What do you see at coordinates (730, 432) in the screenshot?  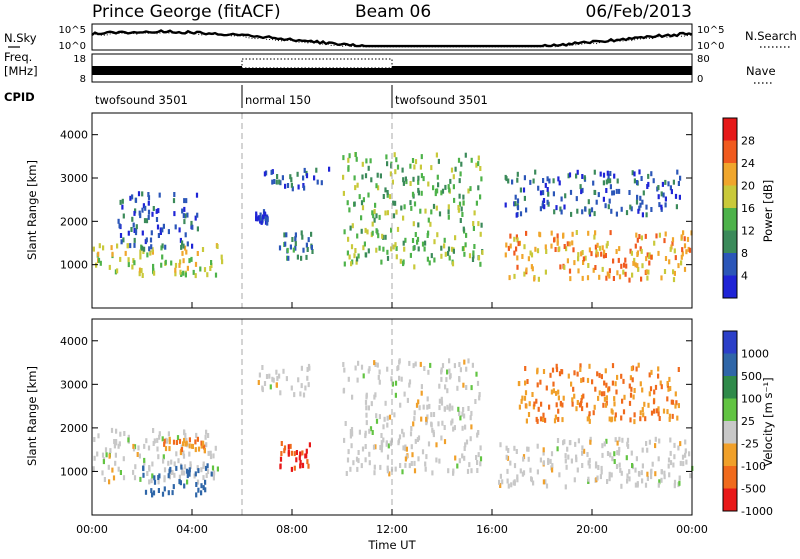 I see `colorbar-segment` at bounding box center [730, 432].